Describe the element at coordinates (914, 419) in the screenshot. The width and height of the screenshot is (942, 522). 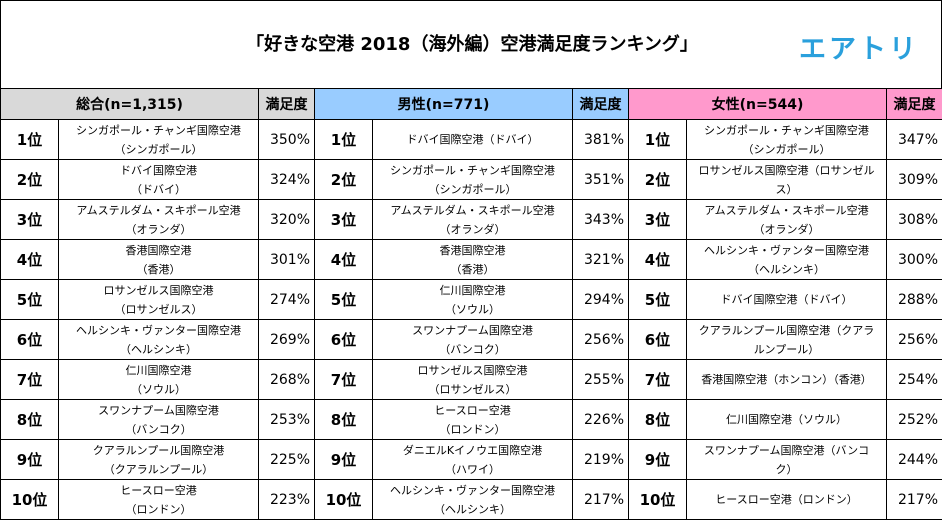
I see `female-satisfaction: 252%` at that location.